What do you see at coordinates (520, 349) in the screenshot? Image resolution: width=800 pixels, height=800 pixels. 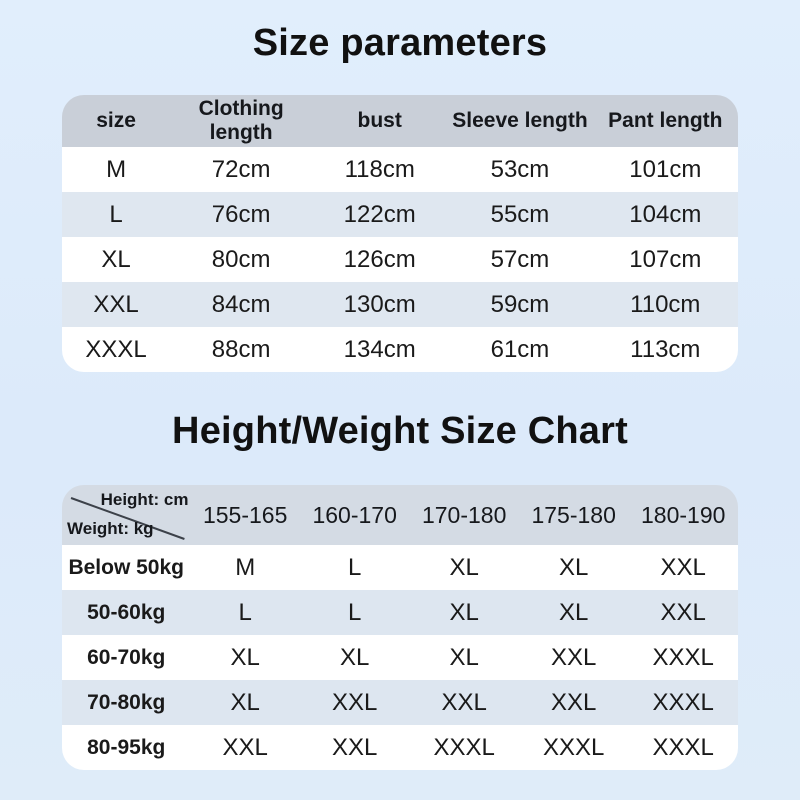 I see `sleeve-length-cell: 61cm` at bounding box center [520, 349].